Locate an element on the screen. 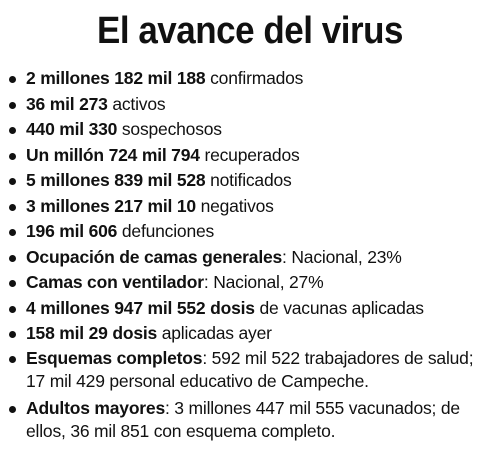  fact-label: : Nacional, 23% is located at coordinates (342, 256).